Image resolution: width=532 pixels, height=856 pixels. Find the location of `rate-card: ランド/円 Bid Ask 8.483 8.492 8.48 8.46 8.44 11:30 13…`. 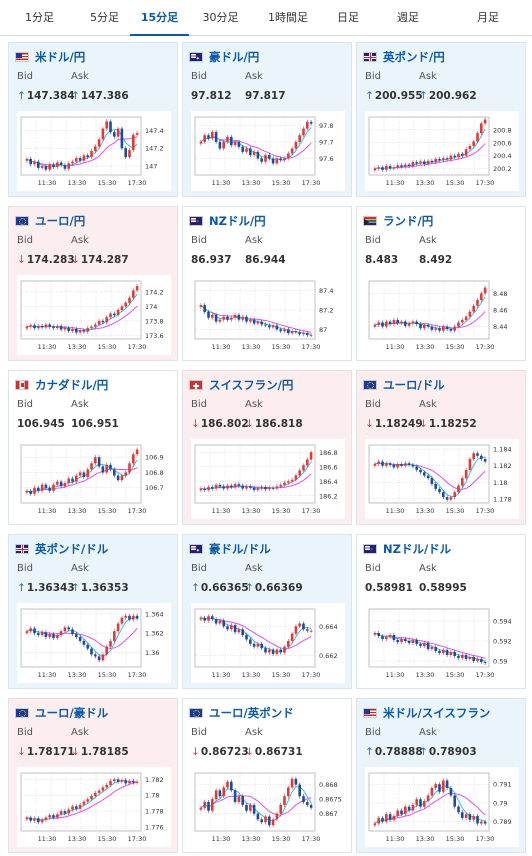

rate-card: ランド/円 Bid Ask 8.483 8.492 8.48 8.46 8.44 11:30 13… is located at coordinates (441, 283).